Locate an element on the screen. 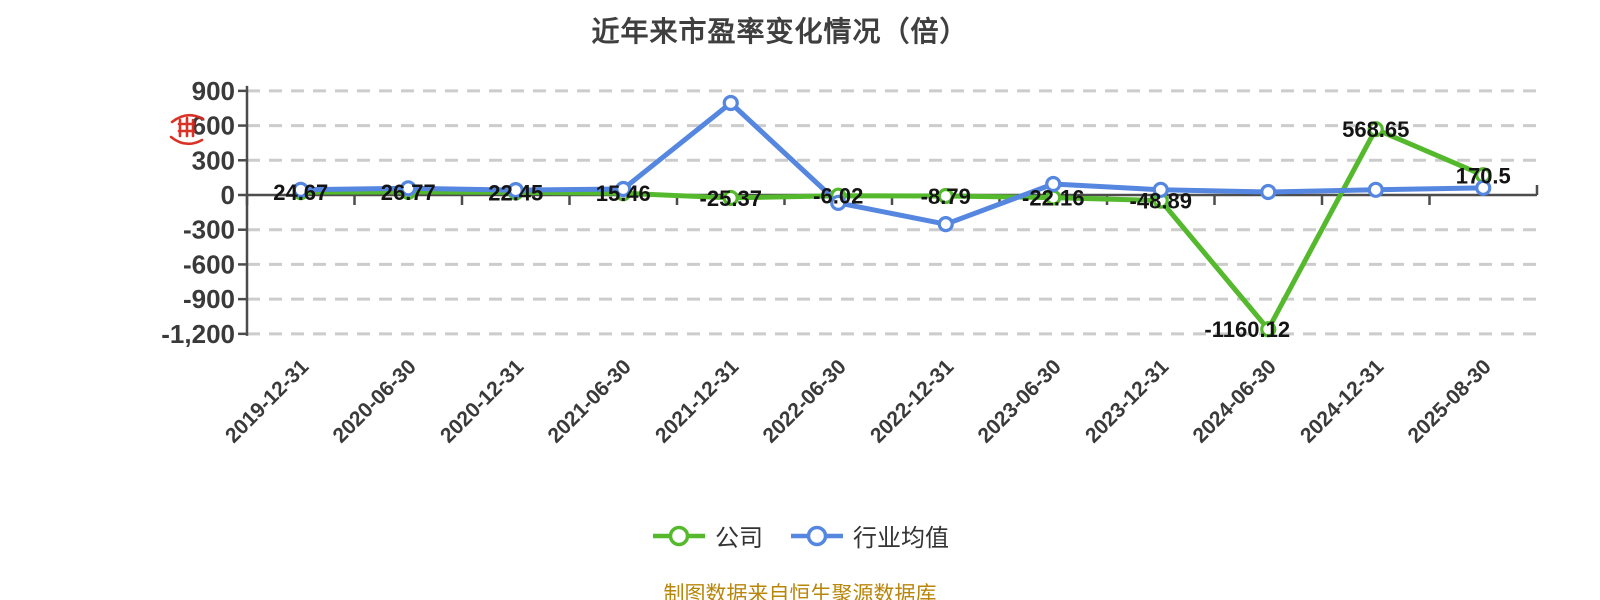  data-point-label: 22.45 is located at coordinates (515, 192).